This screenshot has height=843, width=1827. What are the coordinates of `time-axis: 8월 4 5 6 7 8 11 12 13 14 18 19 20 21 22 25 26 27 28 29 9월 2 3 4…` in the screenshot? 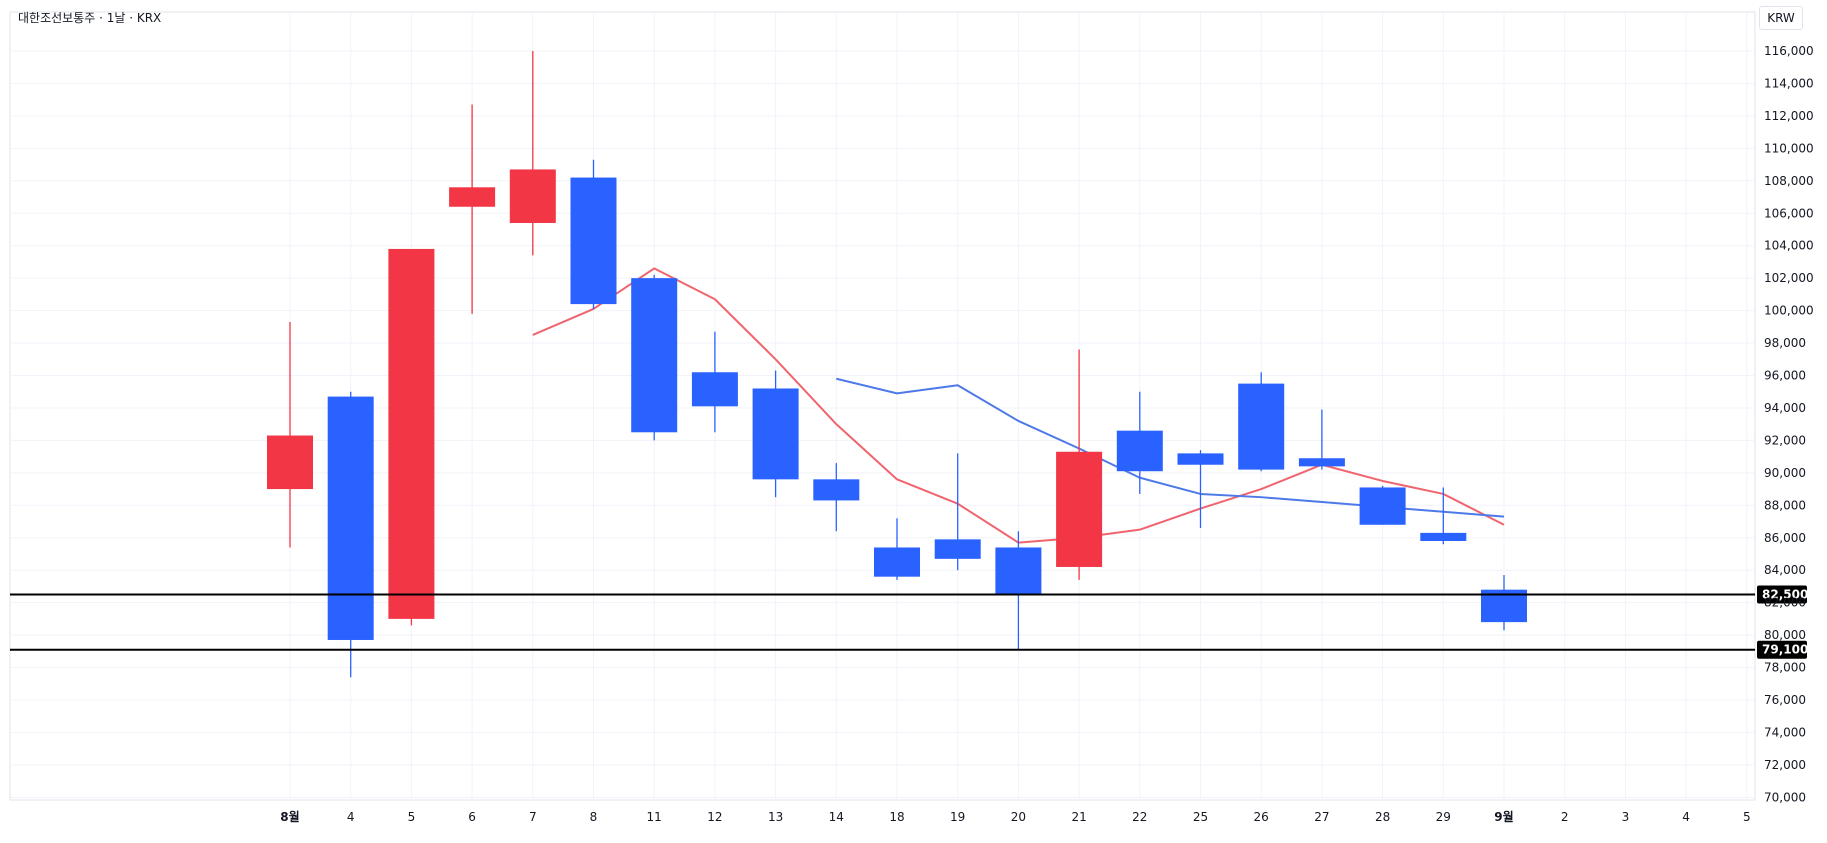 It's located at (1015, 816).